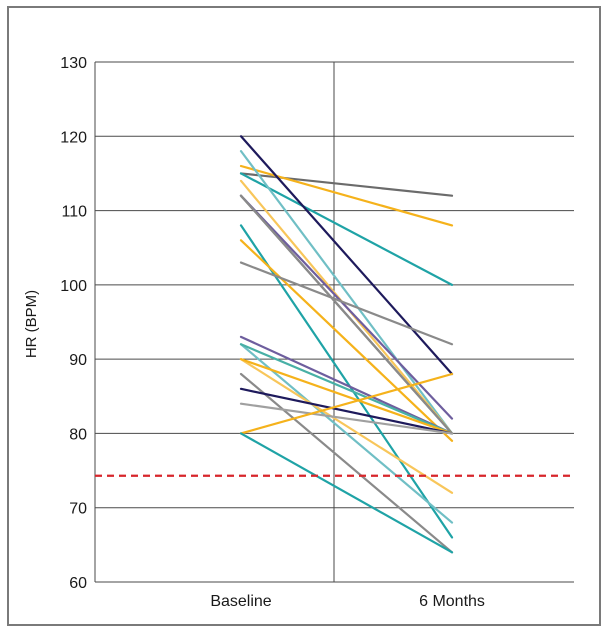 This screenshot has width=611, height=630. I want to click on y-axis-title: HR (BPM), so click(31, 324).